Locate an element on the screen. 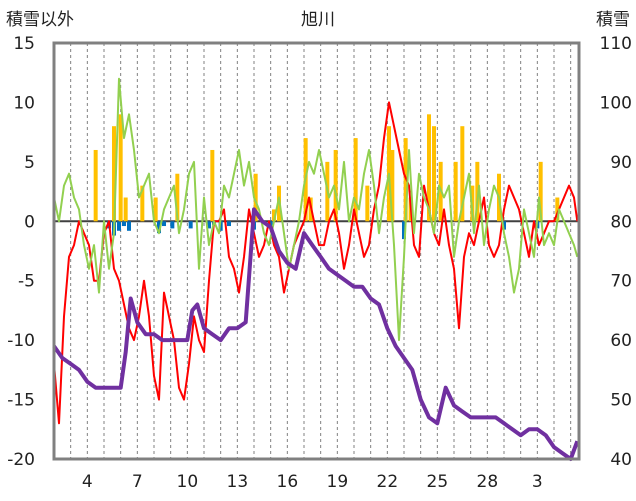 The height and width of the screenshot is (501, 636). left-tick-label: -15 is located at coordinates (21, 401).